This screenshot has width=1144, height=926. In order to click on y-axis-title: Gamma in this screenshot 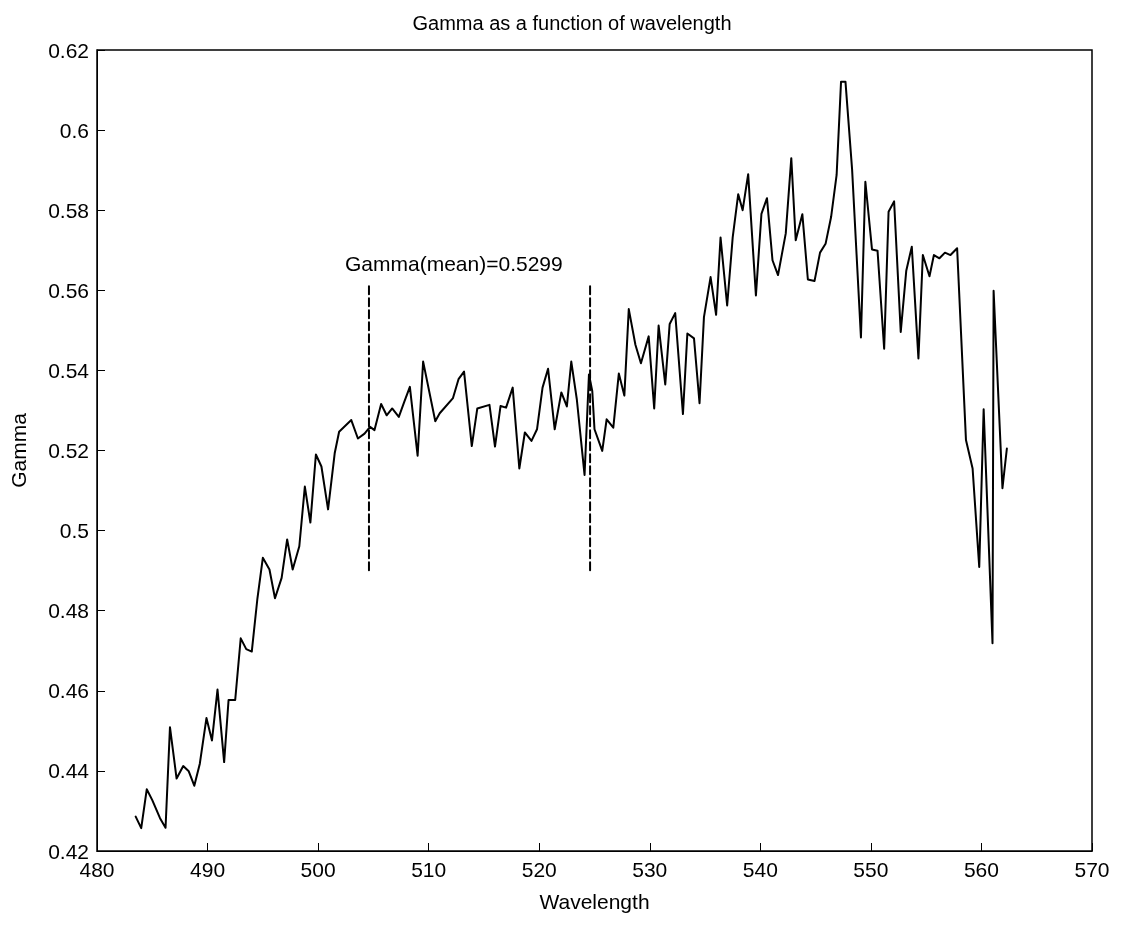, I will do `click(18, 450)`.